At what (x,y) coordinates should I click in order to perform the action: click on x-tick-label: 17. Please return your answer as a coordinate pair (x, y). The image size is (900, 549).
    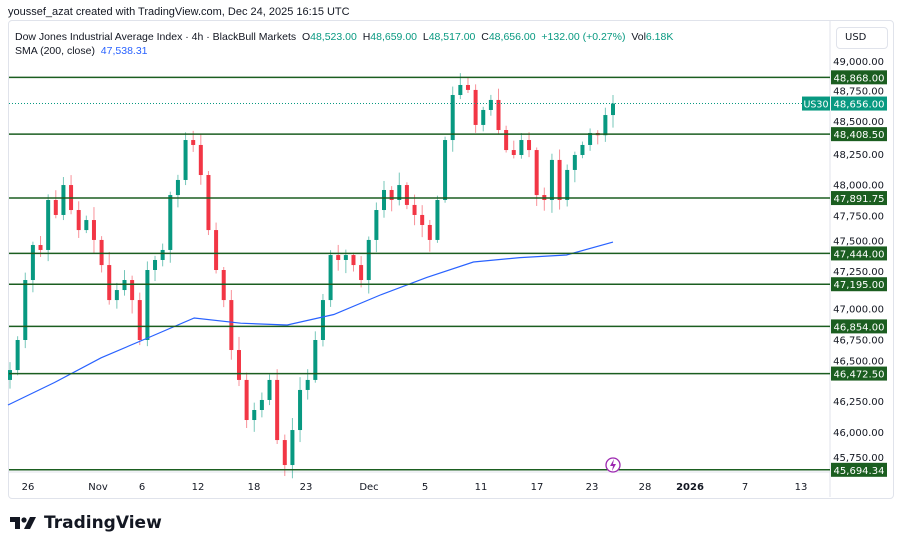
    Looking at the image, I should click on (537, 487).